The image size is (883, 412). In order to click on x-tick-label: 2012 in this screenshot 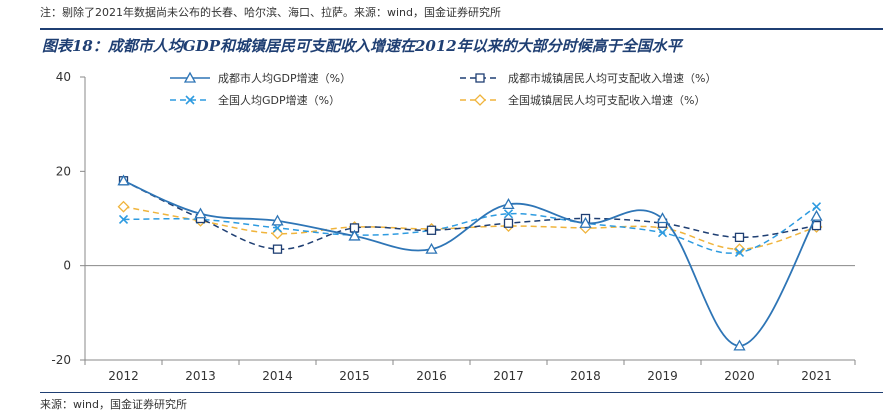, I will do `click(123, 376)`.